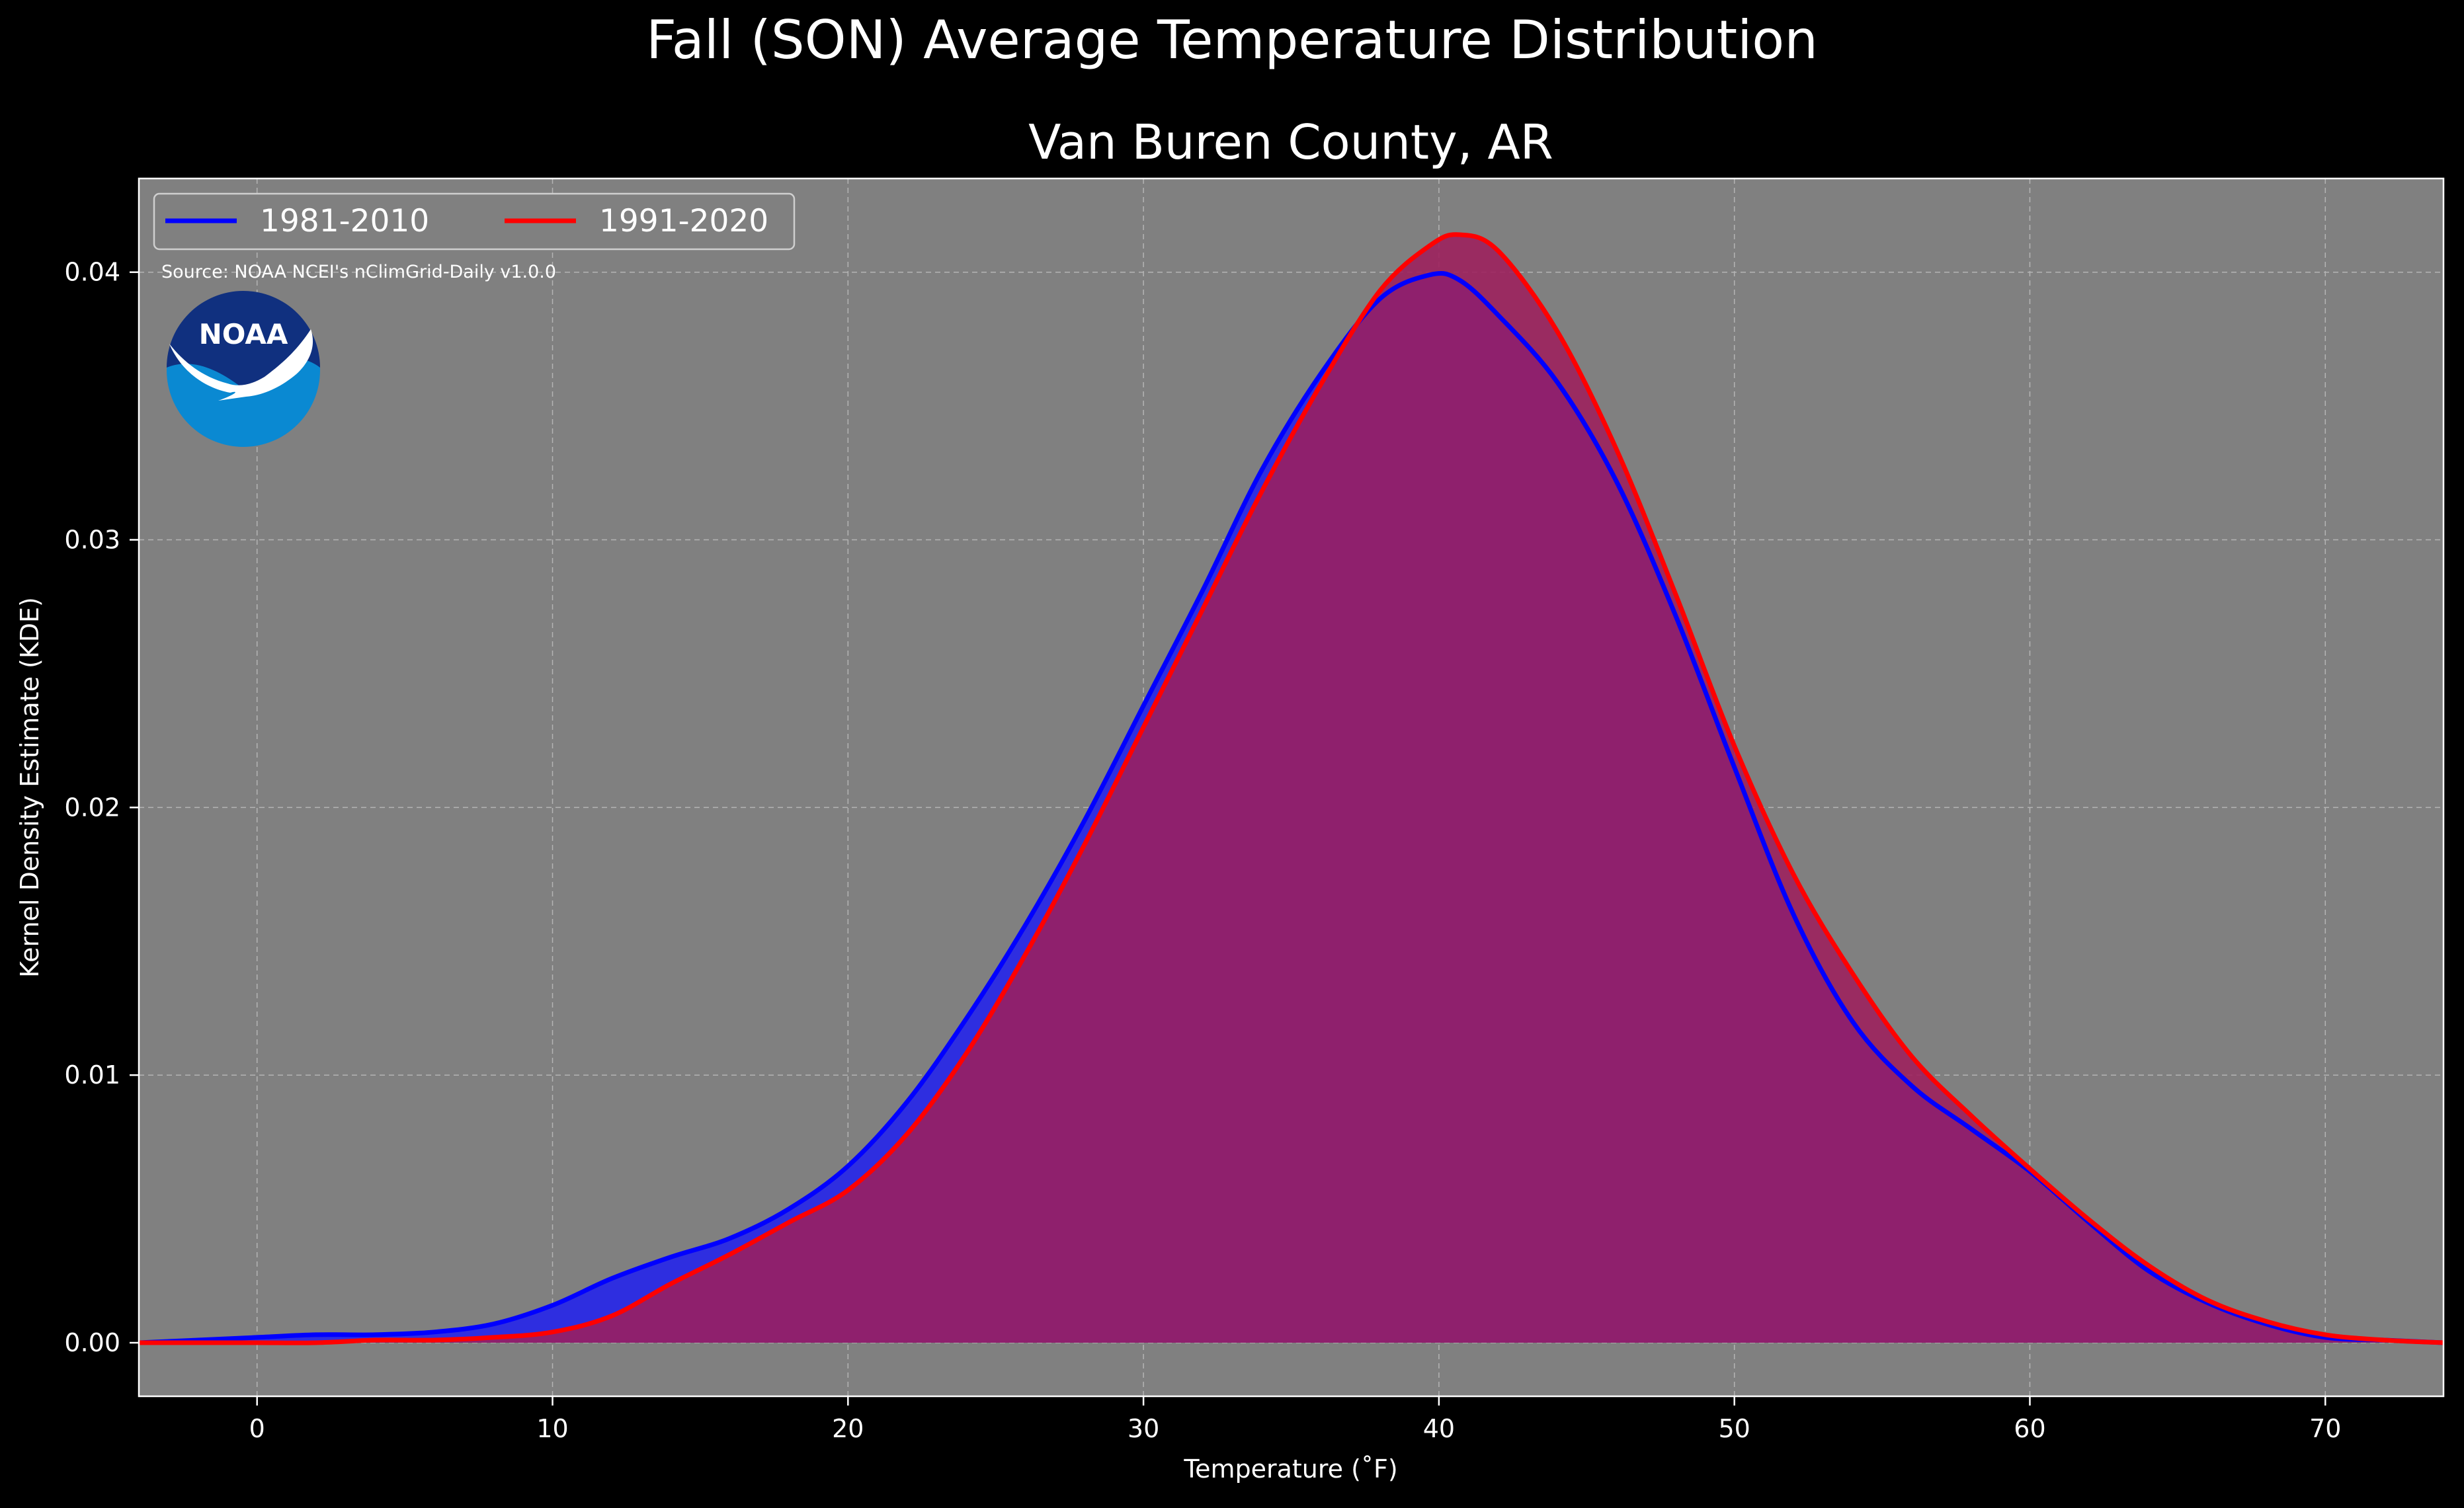  Describe the element at coordinates (92, 272) in the screenshot. I see `y-tick-label: 0.04` at that location.